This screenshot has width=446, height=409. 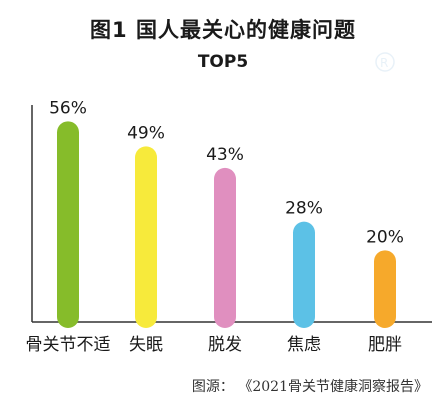 What do you see at coordinates (304, 345) in the screenshot?
I see `category-label-3: 焦虑` at bounding box center [304, 345].